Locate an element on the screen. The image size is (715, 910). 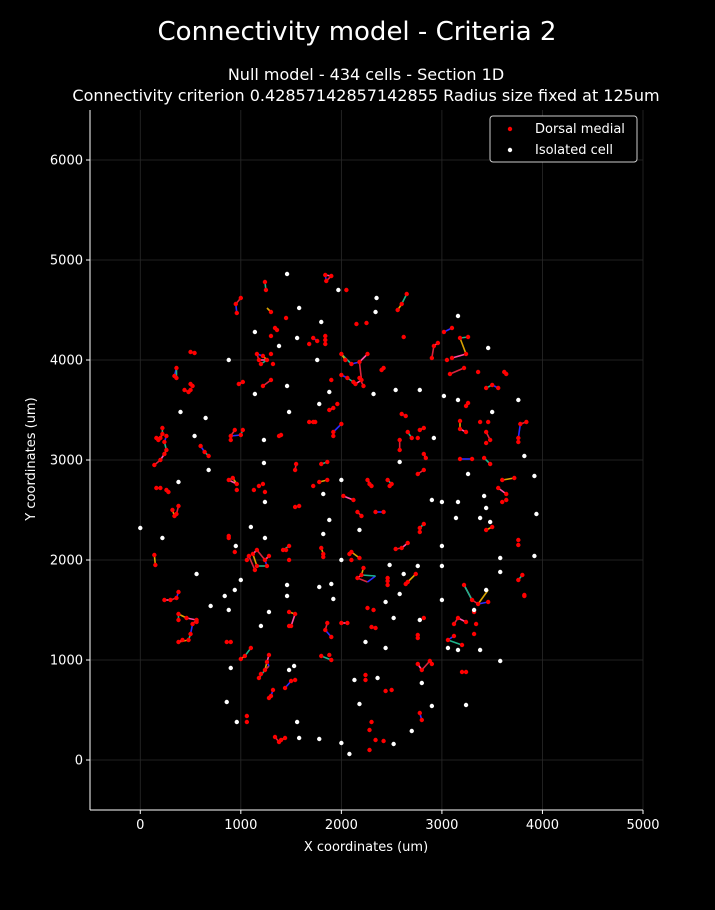
legend-marker-isolated-cell is located at coordinates (510, 150).